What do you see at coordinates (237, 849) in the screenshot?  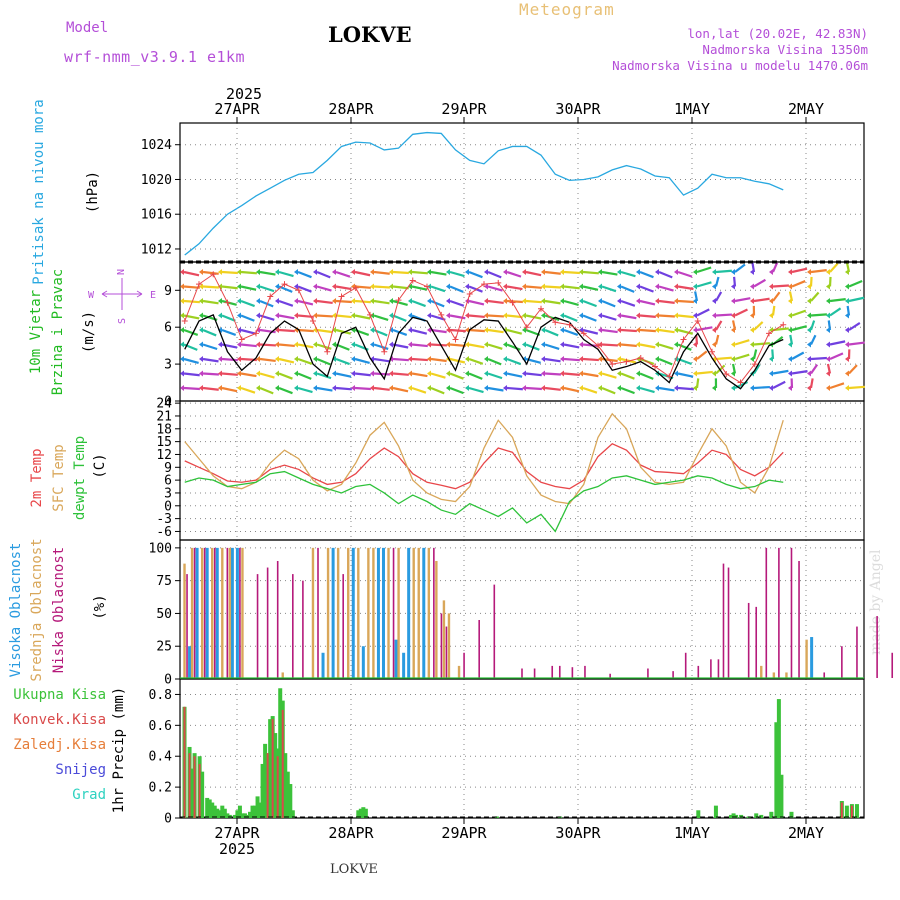 I see `bottom-year-label: 2025` at bounding box center [237, 849].